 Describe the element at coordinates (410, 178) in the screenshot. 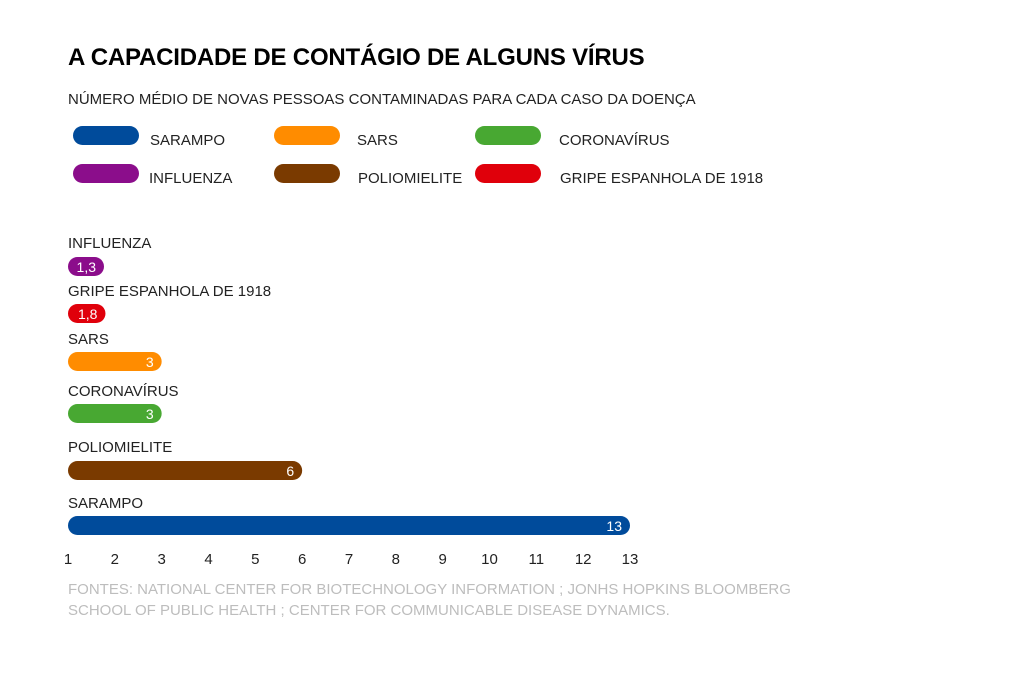

I see `legend-label: POLIOMIELITE` at that location.